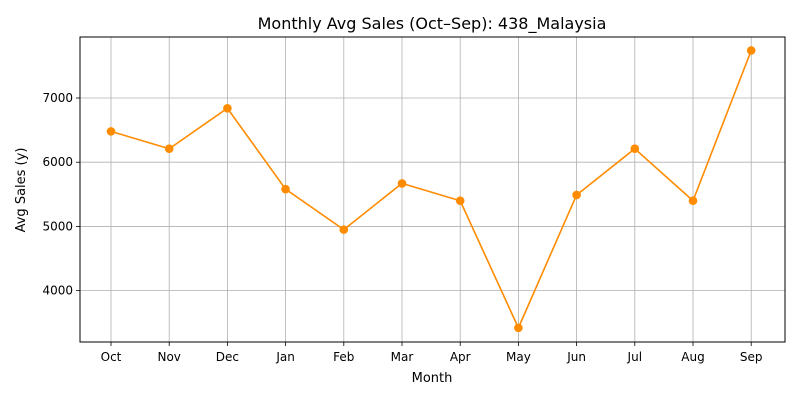 The height and width of the screenshot is (400, 800). What do you see at coordinates (343, 357) in the screenshot?
I see `x-tick-label: Feb` at bounding box center [343, 357].